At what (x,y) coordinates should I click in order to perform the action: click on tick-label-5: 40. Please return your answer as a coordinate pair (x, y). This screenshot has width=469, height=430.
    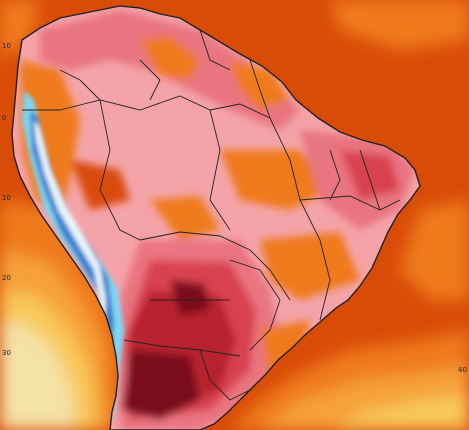
    Looking at the image, I should click on (462, 370).